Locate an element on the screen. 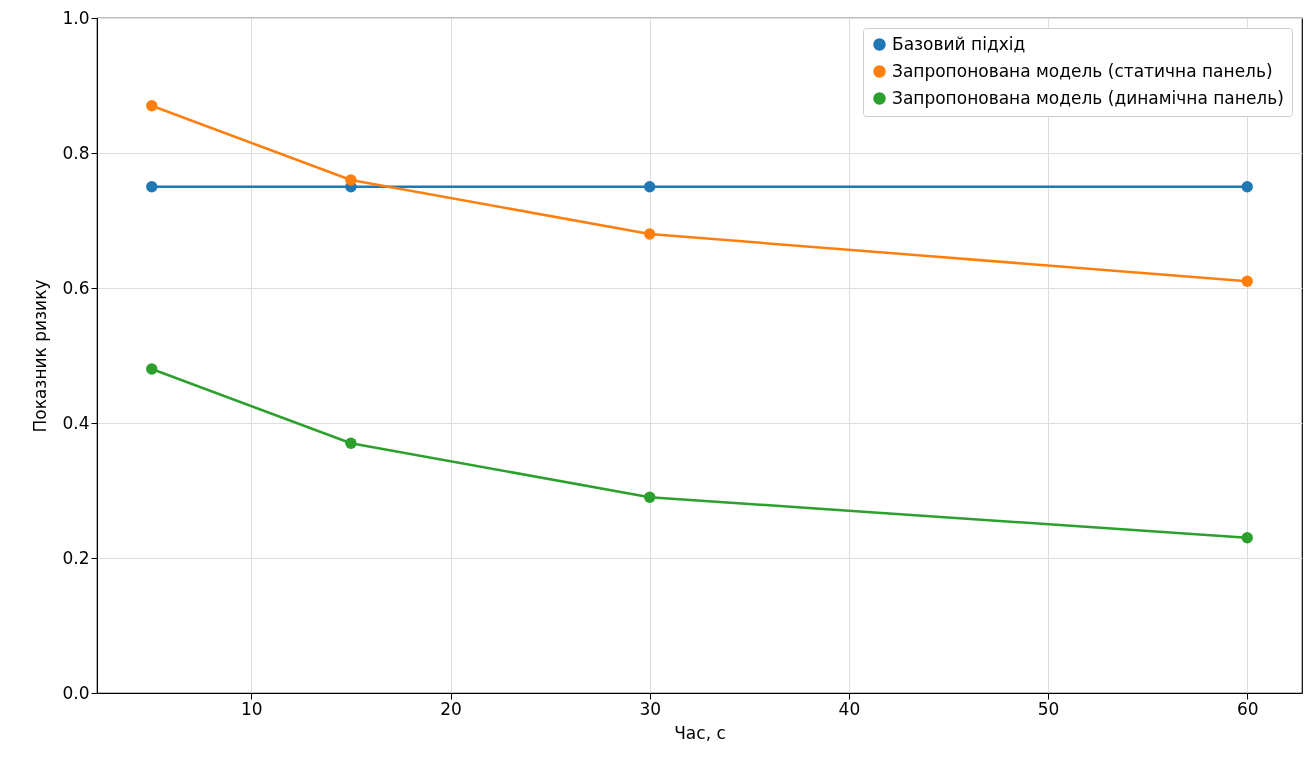  x-tick-label: 10 is located at coordinates (252, 708).